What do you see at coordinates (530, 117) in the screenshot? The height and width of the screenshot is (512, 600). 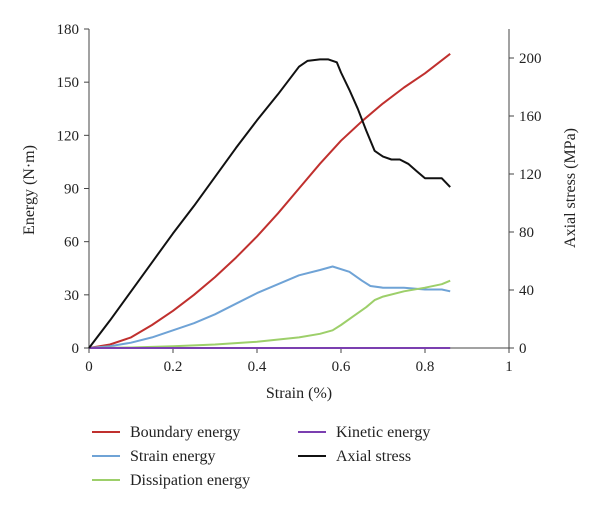 I see `y-right-tick-label: 160` at bounding box center [530, 117].